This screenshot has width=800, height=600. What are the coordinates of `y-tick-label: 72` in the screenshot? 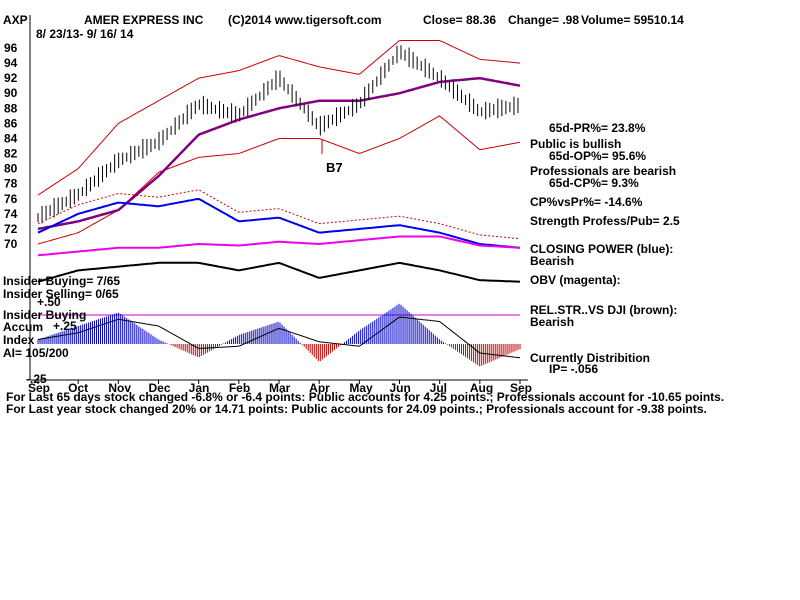 It's located at (11, 229).